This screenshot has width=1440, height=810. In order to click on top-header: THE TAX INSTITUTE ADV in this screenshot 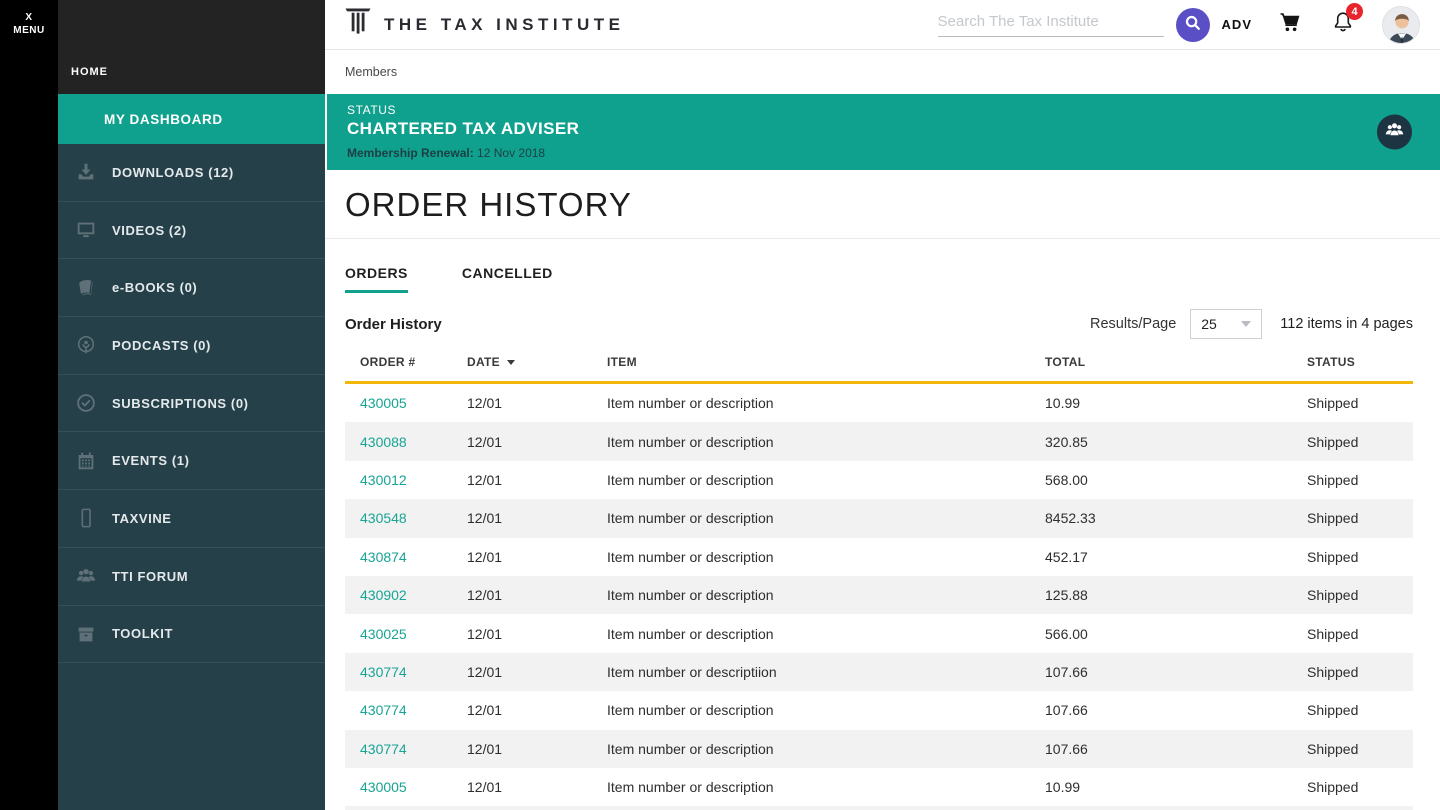, I will do `click(882, 25)`.